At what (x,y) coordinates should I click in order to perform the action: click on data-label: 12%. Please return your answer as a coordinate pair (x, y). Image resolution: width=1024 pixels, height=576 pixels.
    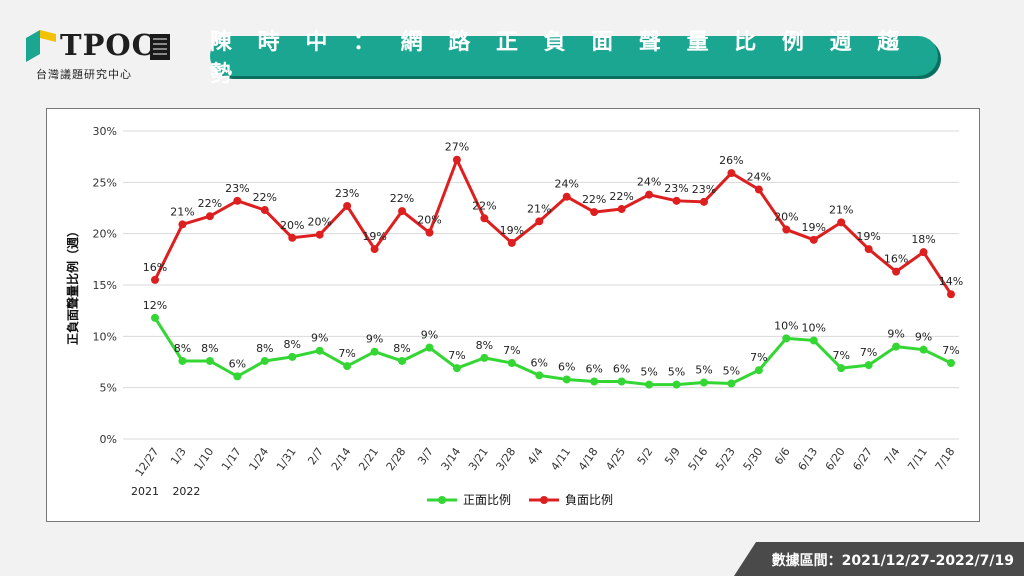
    Looking at the image, I should click on (155, 305).